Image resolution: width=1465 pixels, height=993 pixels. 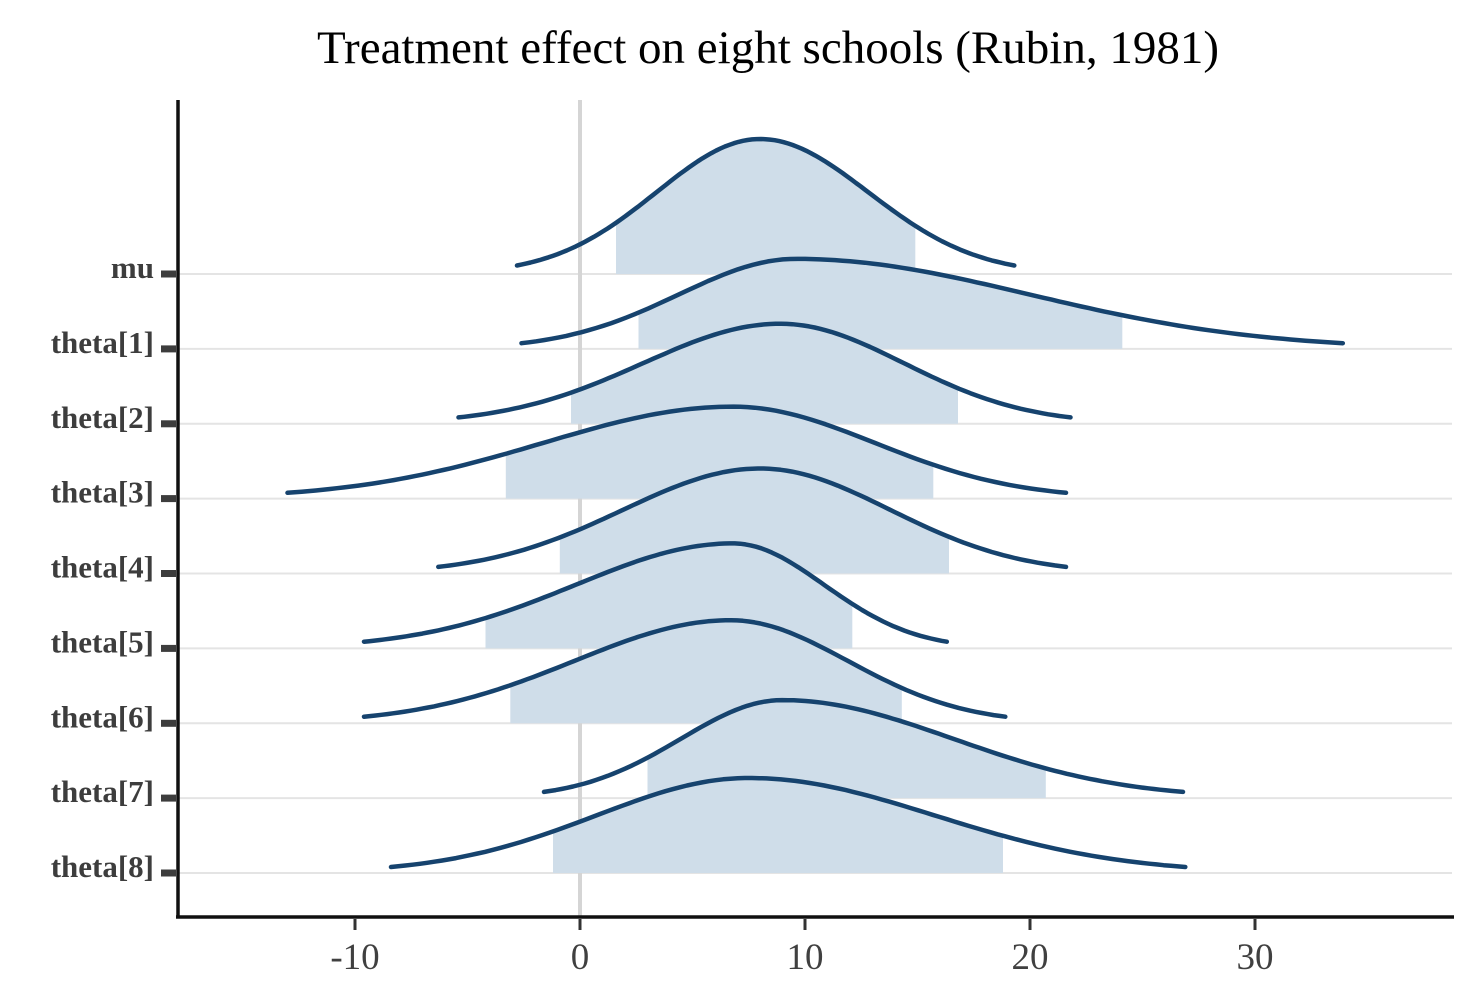 What do you see at coordinates (580, 957) in the screenshot?
I see `x-tick-label: 0` at bounding box center [580, 957].